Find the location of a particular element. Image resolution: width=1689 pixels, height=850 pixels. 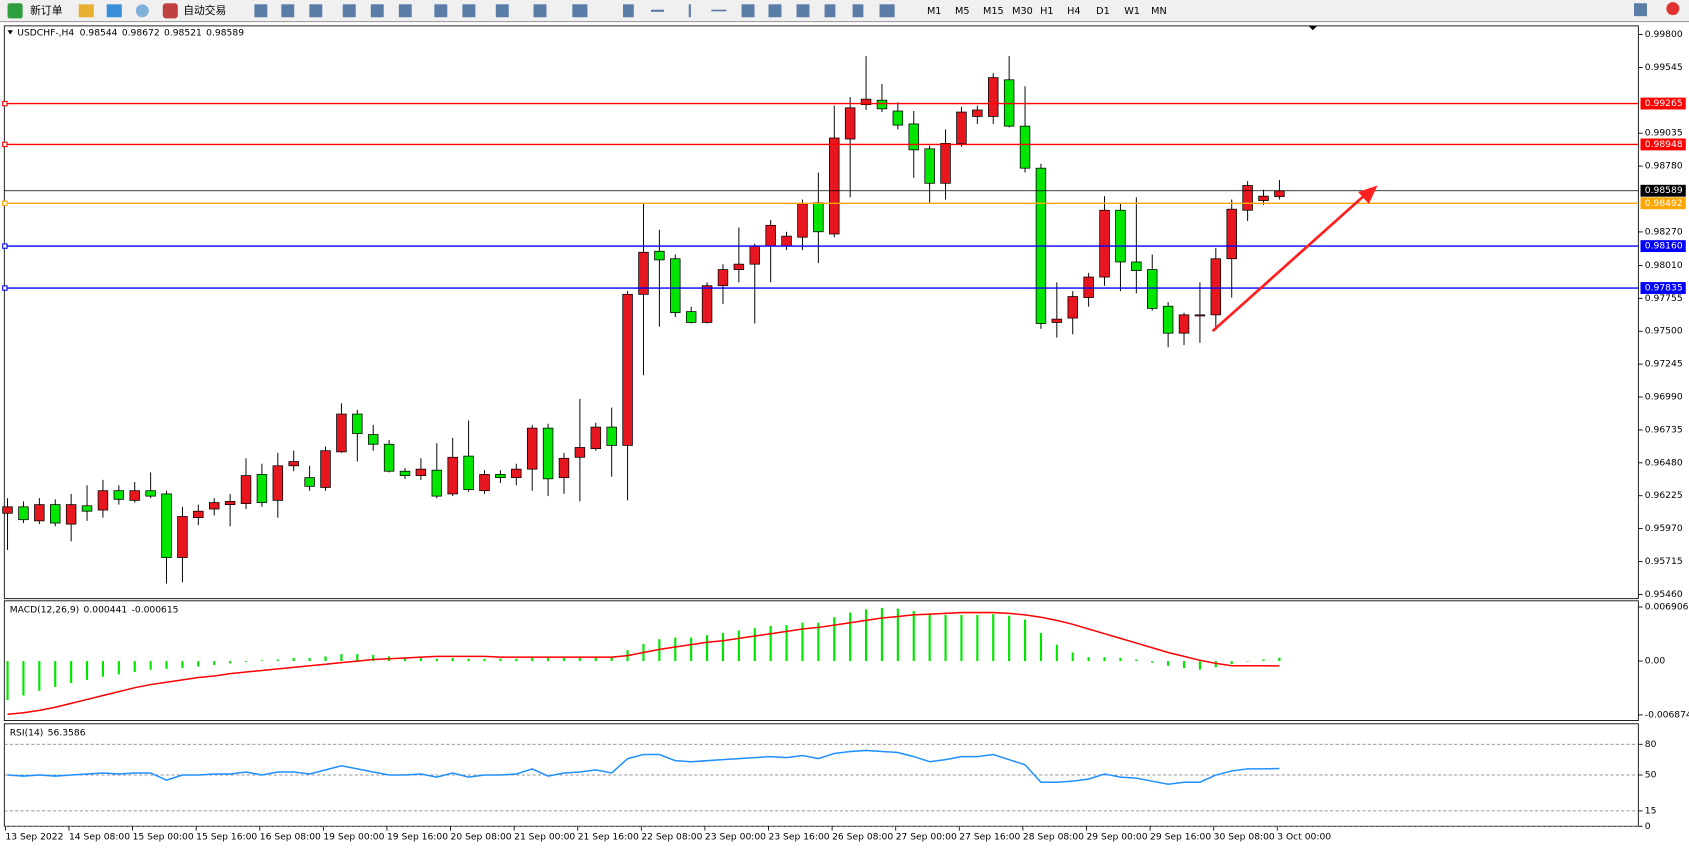

timeframe-button: M1 is located at coordinates (934, 11).